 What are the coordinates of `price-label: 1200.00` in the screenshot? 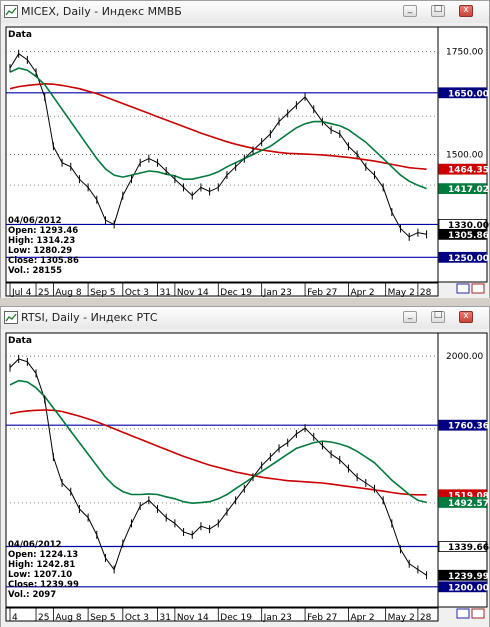 It's located at (468, 588).